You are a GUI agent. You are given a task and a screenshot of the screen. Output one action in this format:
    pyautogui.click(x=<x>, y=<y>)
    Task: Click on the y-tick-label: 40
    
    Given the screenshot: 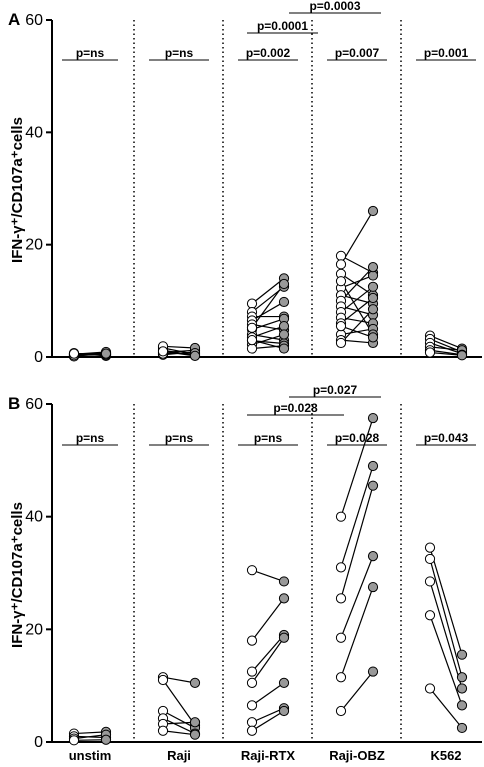 What is the action you would take?
    pyautogui.click(x=34, y=517)
    